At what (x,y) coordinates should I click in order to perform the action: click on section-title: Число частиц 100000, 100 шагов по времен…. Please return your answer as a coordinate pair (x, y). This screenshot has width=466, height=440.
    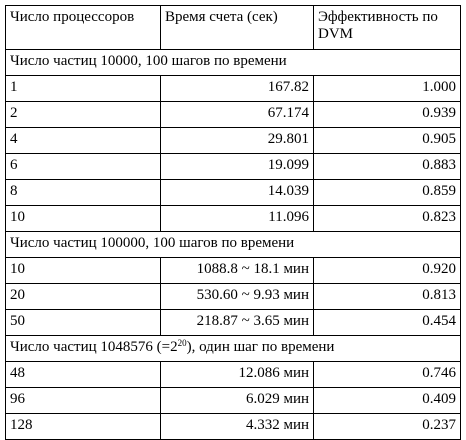
    Looking at the image, I should click on (233, 244).